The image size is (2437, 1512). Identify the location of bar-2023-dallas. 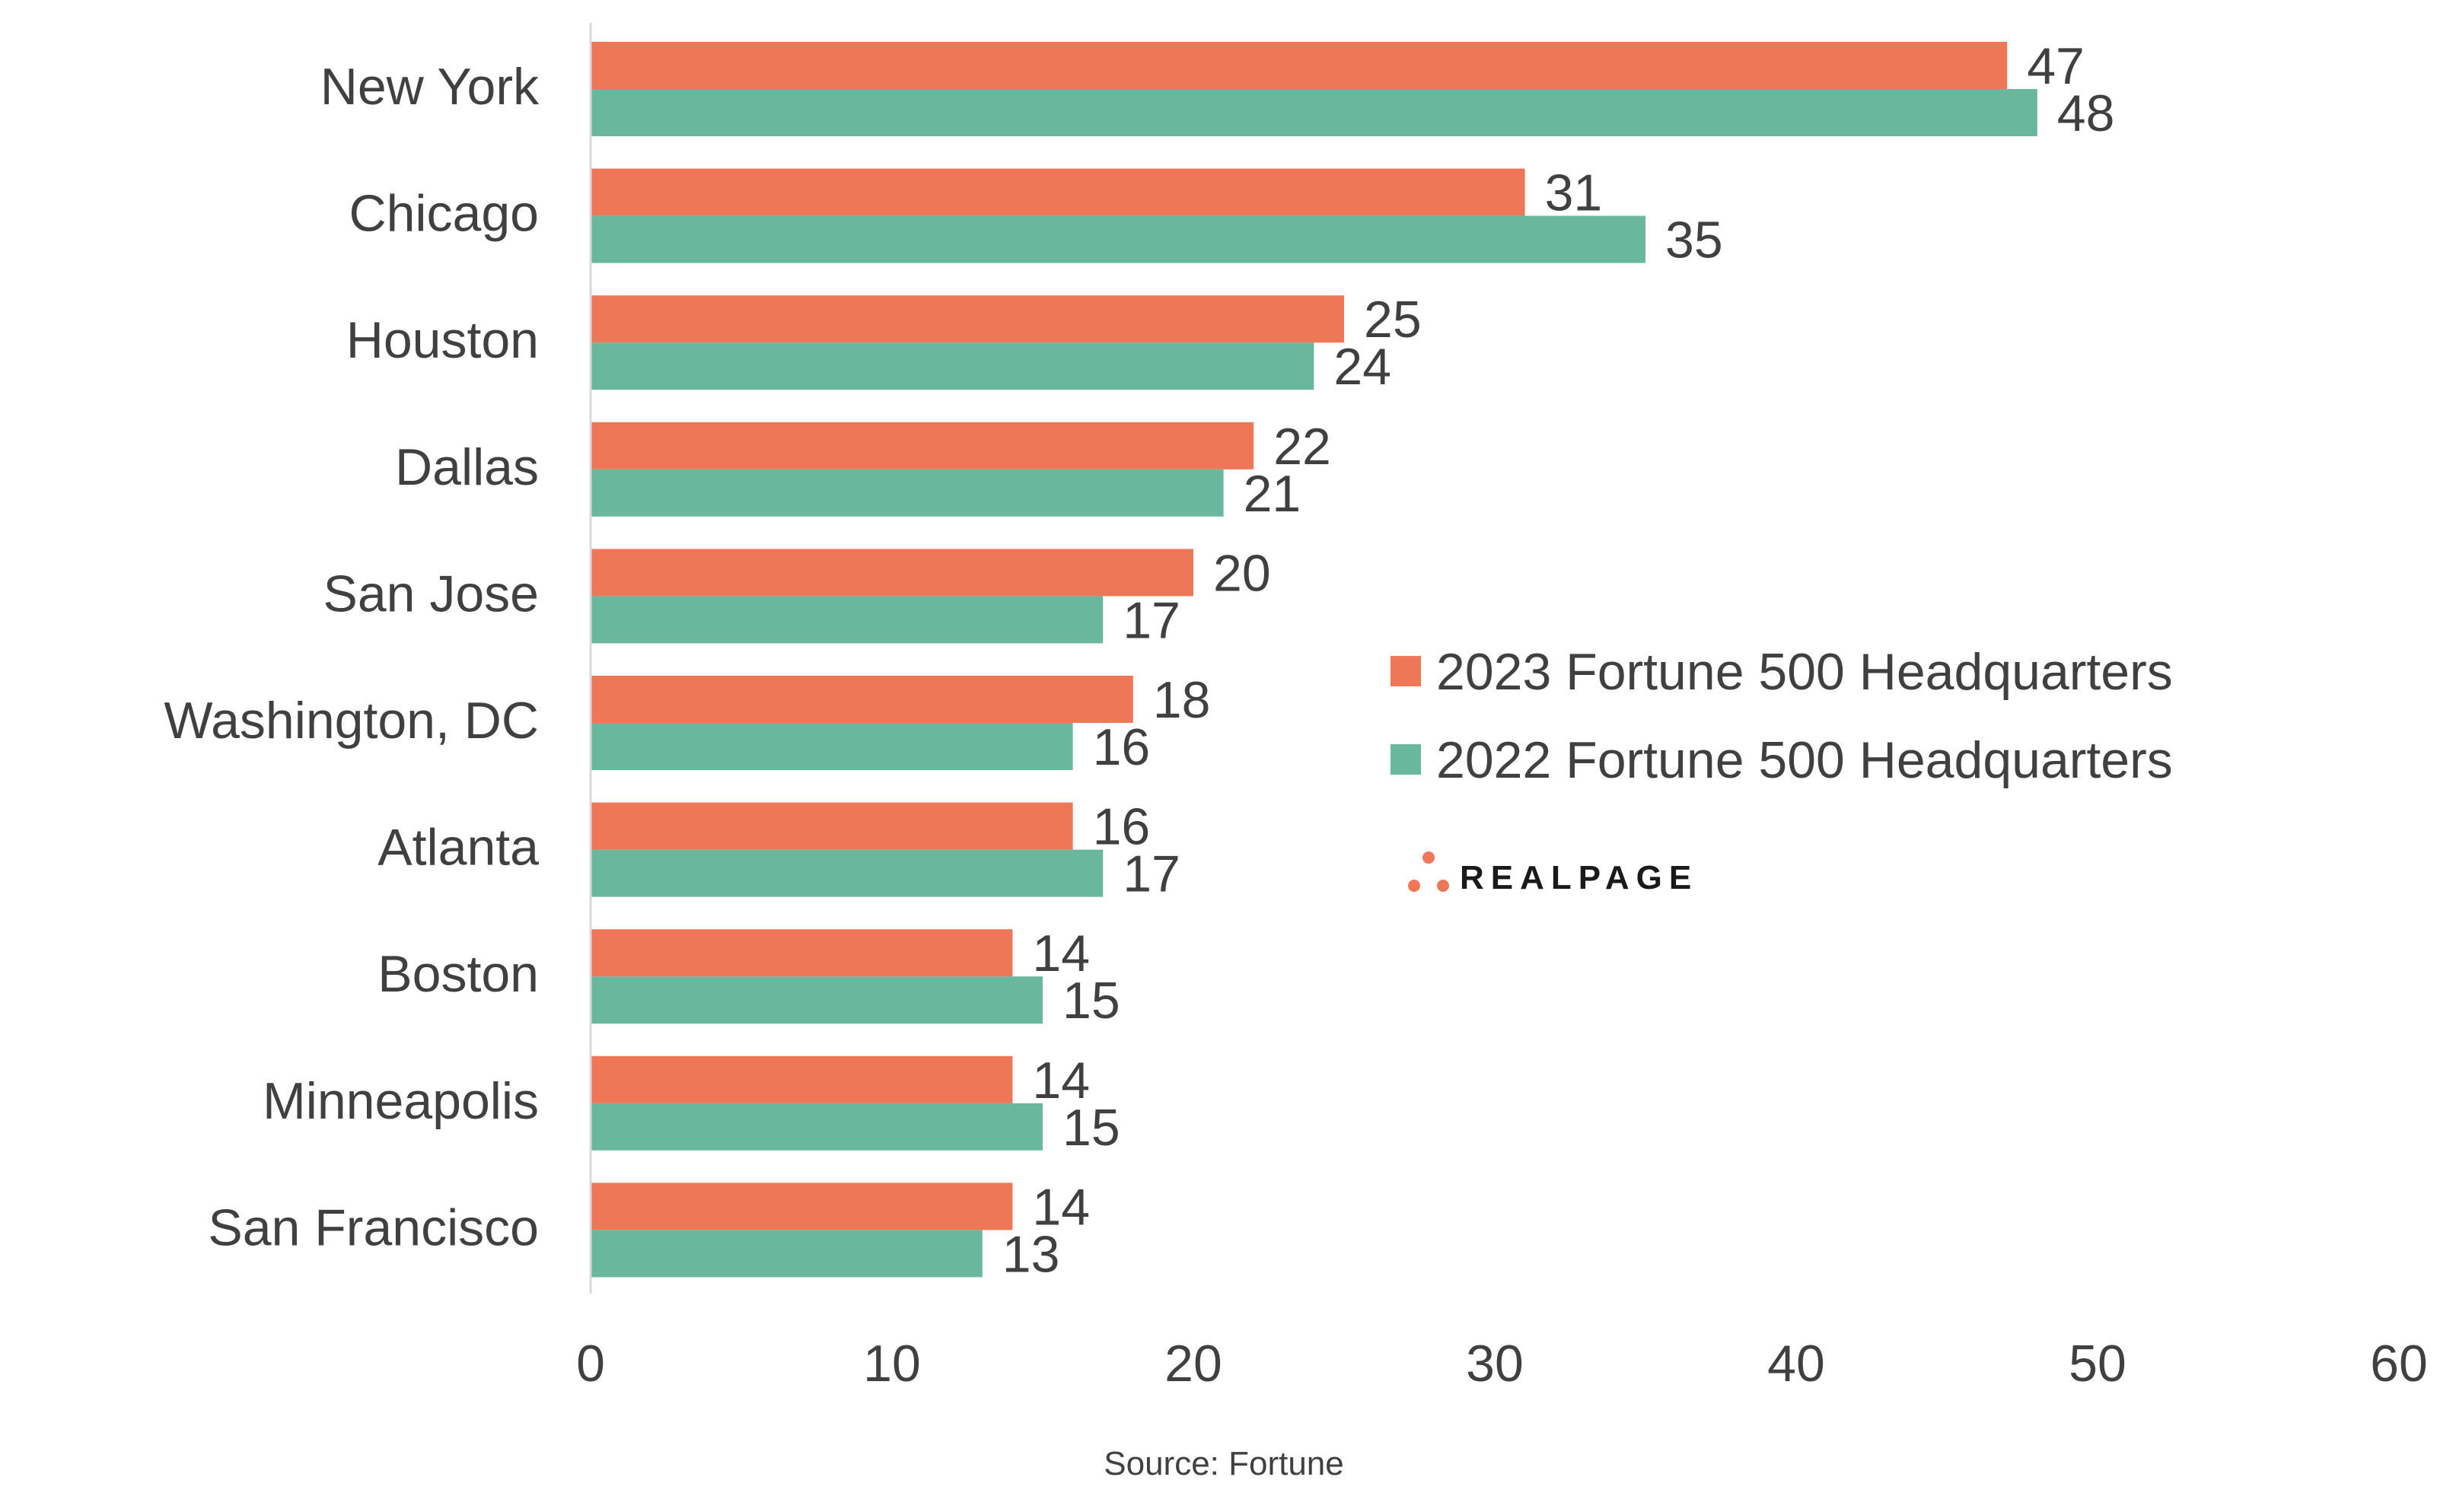
(922, 446).